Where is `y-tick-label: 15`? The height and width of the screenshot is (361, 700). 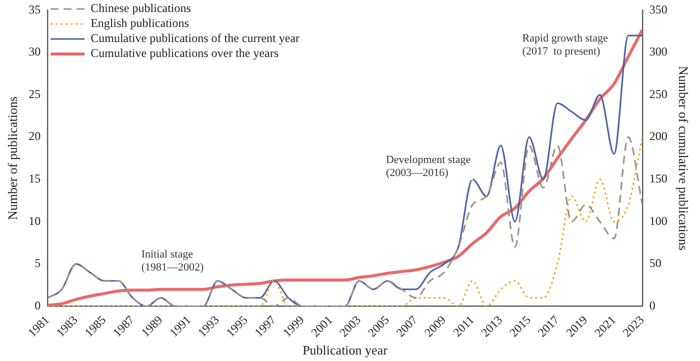
y-tick-label: 15 is located at coordinates (34, 179).